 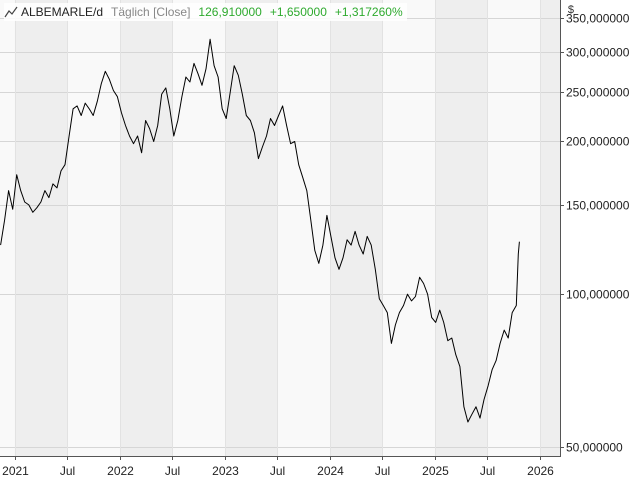 I want to click on price-change: +1,650000, so click(x=298, y=12).